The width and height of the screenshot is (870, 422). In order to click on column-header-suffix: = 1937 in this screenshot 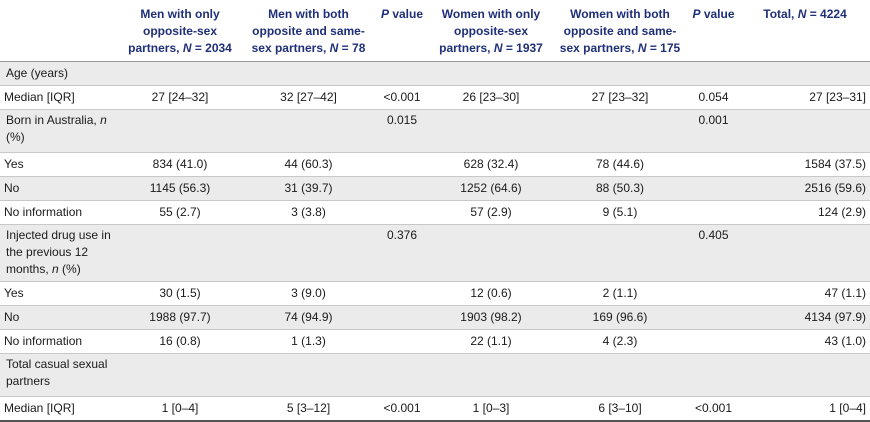, I will do `click(522, 48)`.